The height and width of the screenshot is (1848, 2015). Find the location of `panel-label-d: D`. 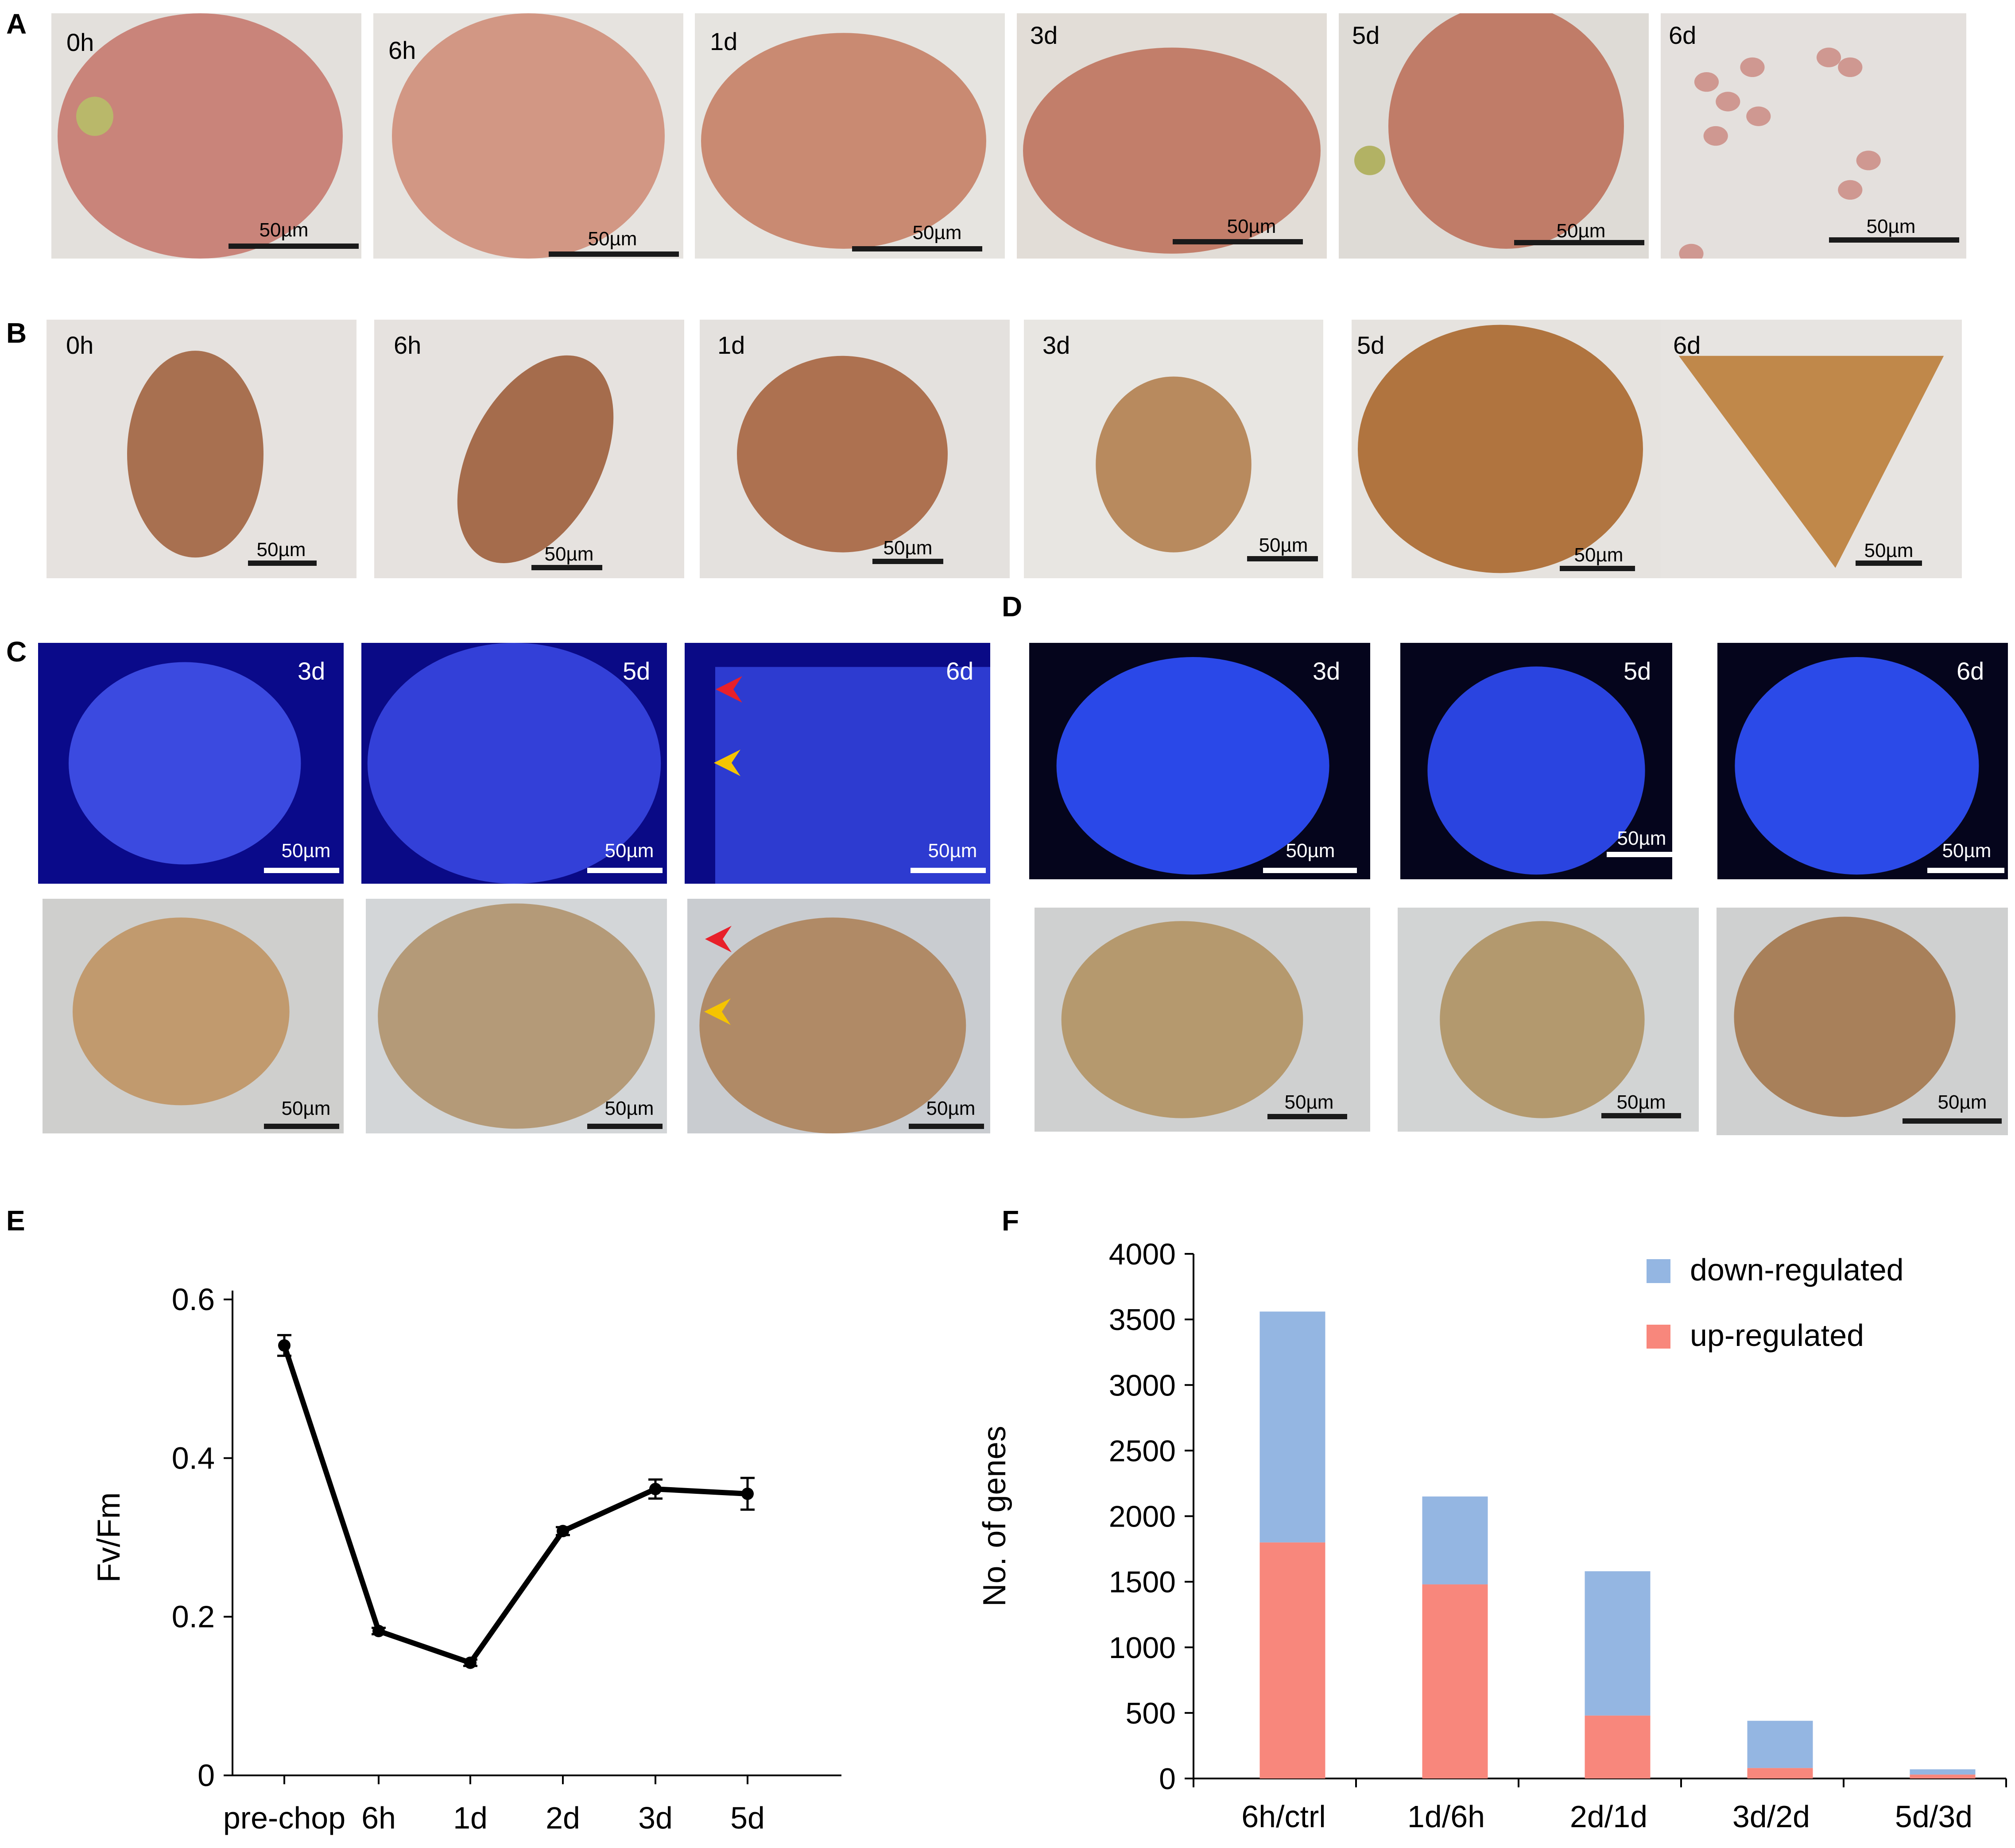

panel-label-d: D is located at coordinates (1012, 606).